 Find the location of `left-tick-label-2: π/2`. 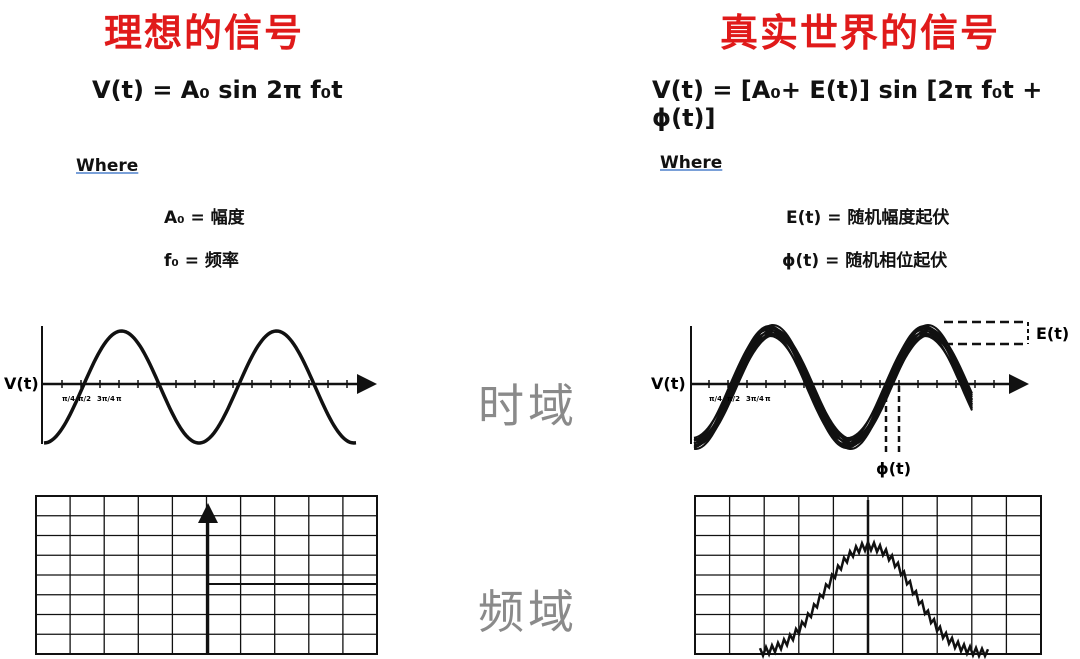

left-tick-label-2: π/2 is located at coordinates (84, 399).